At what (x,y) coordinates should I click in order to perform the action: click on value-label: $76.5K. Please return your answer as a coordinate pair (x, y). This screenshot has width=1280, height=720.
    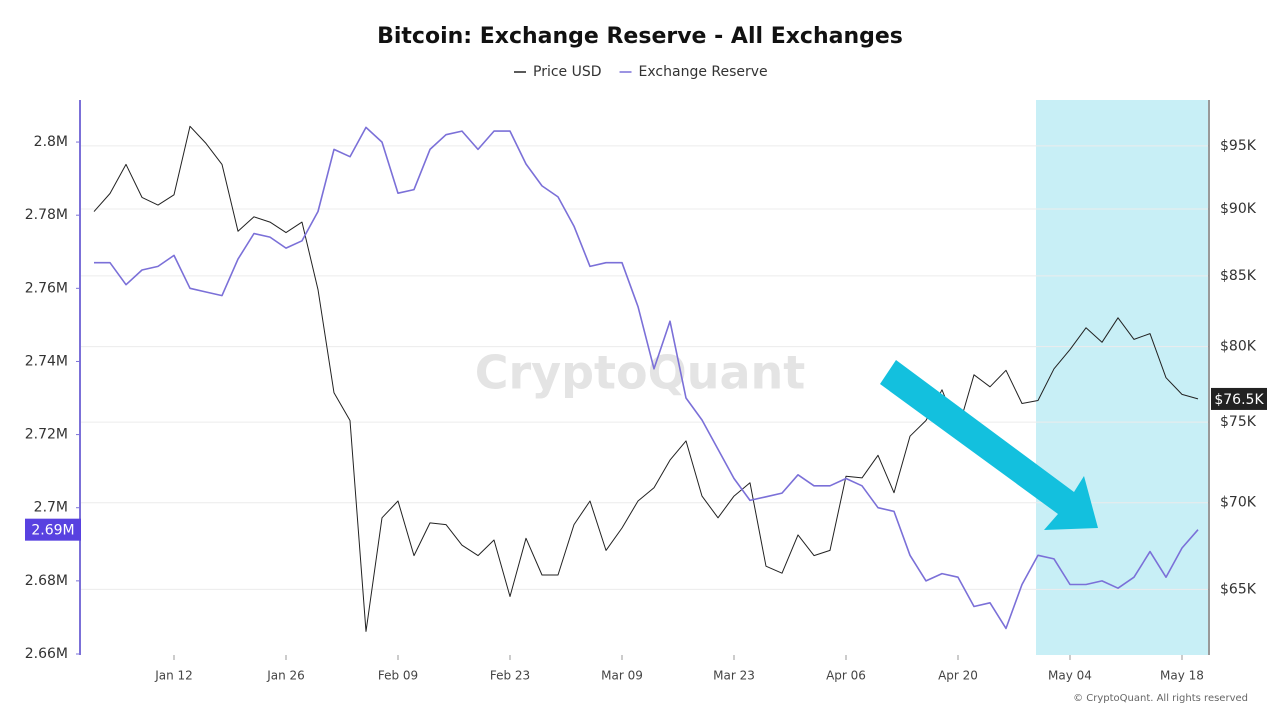
    Looking at the image, I should click on (1239, 400).